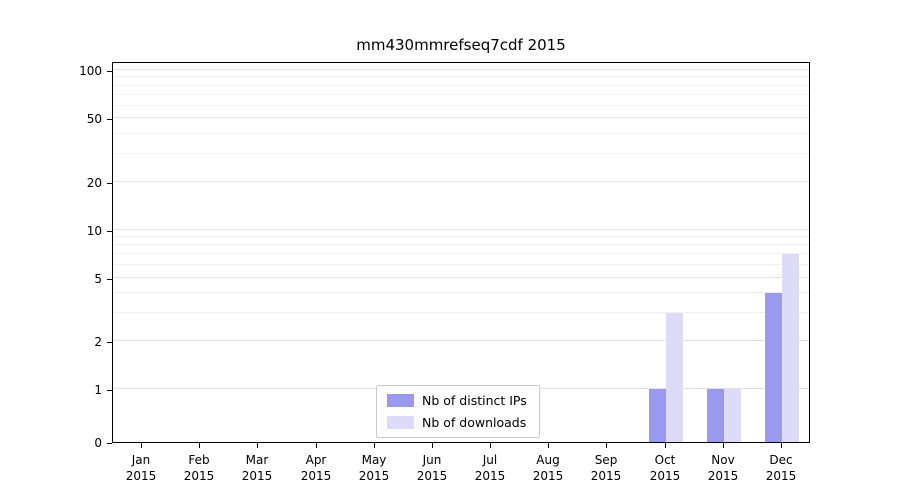 The image size is (900, 500). I want to click on legend-swatch-downloads, so click(400, 422).